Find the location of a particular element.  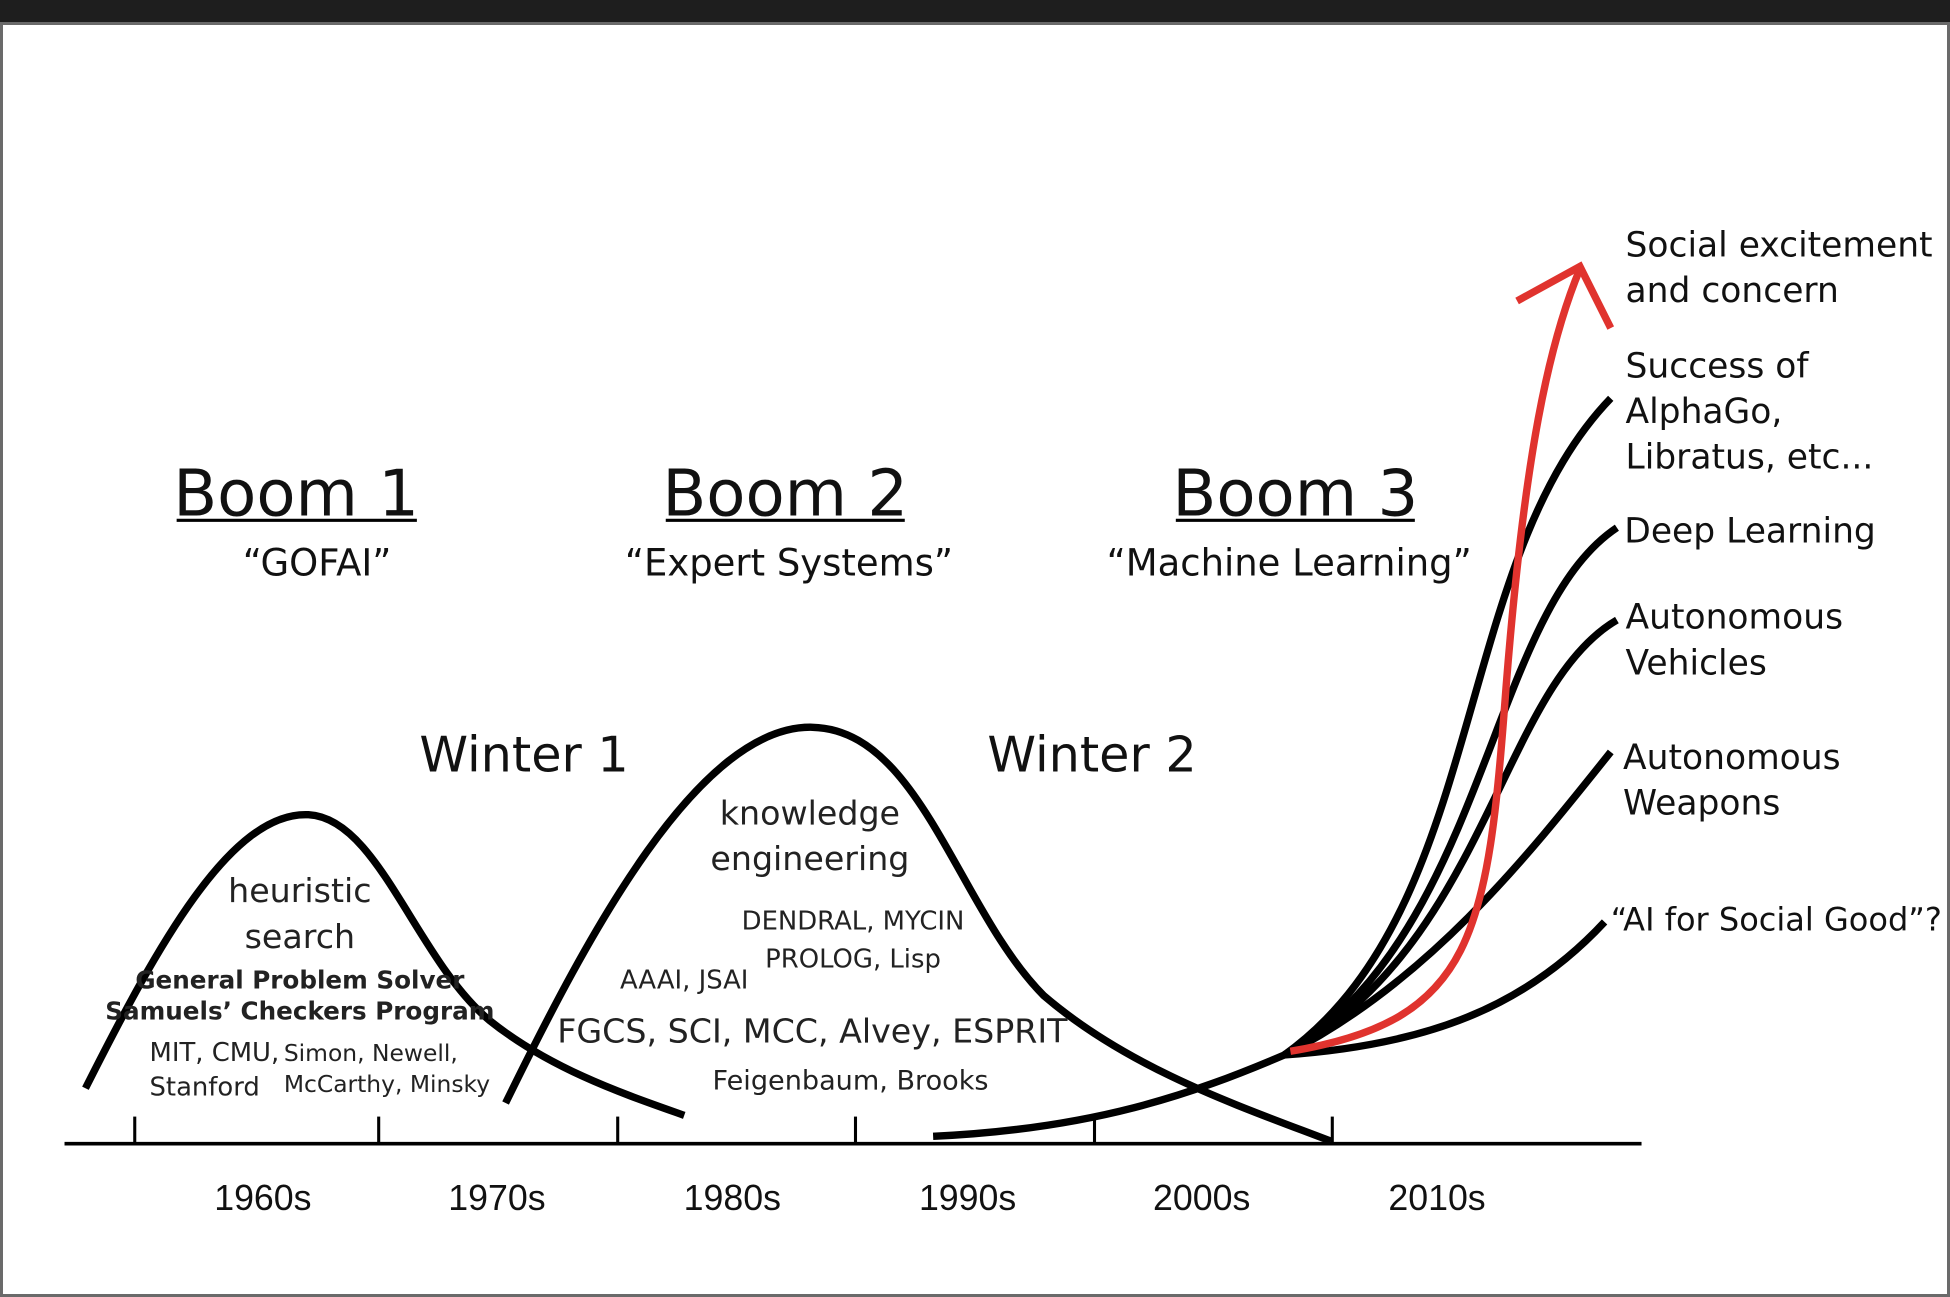

branch-autonomous-weapons-curve is located at coordinates (1448, 904).